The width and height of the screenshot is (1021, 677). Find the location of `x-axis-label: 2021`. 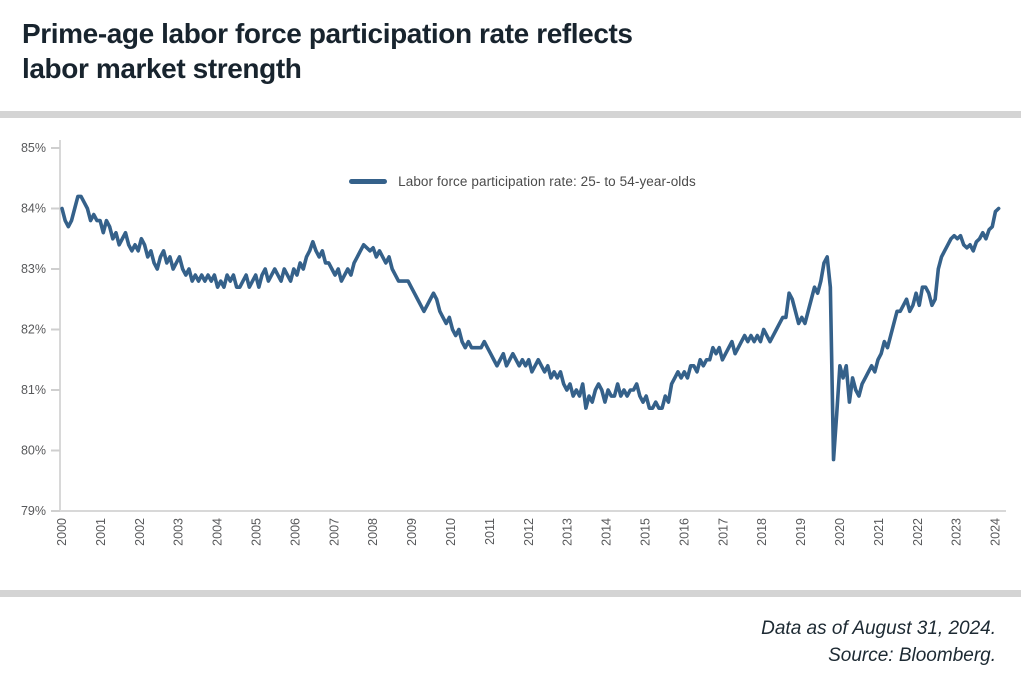

x-axis-label: 2021 is located at coordinates (879, 532).